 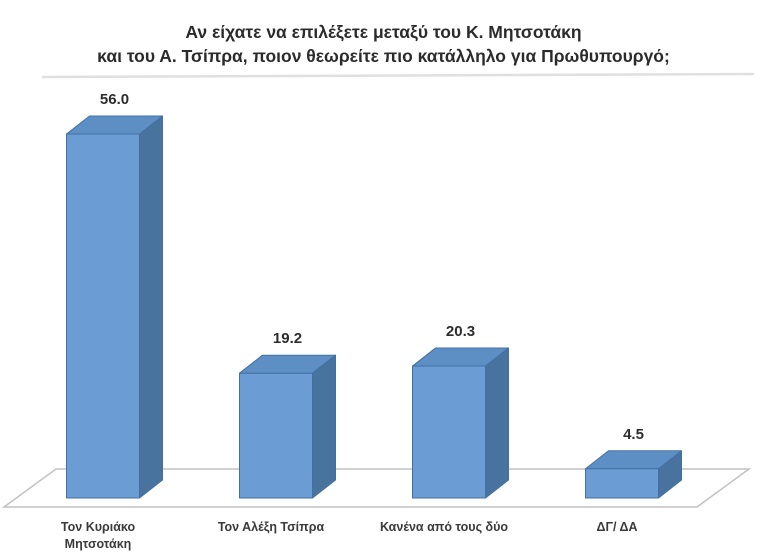 I want to click on category-label-line: Μητσοτάκη, so click(x=98, y=544).